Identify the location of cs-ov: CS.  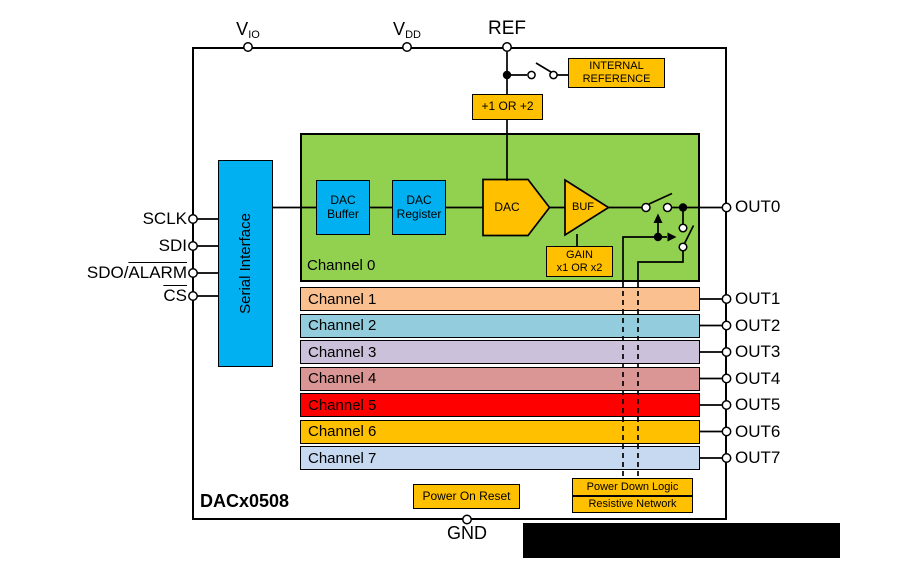
(175, 295).